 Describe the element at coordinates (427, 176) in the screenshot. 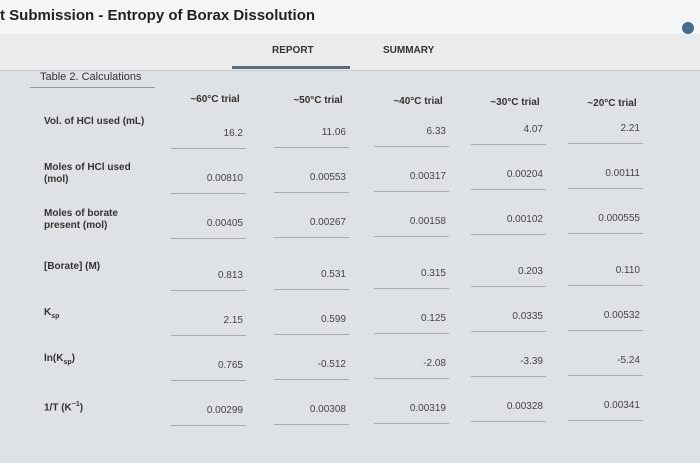

I see `cell-value: 0.00317` at that location.